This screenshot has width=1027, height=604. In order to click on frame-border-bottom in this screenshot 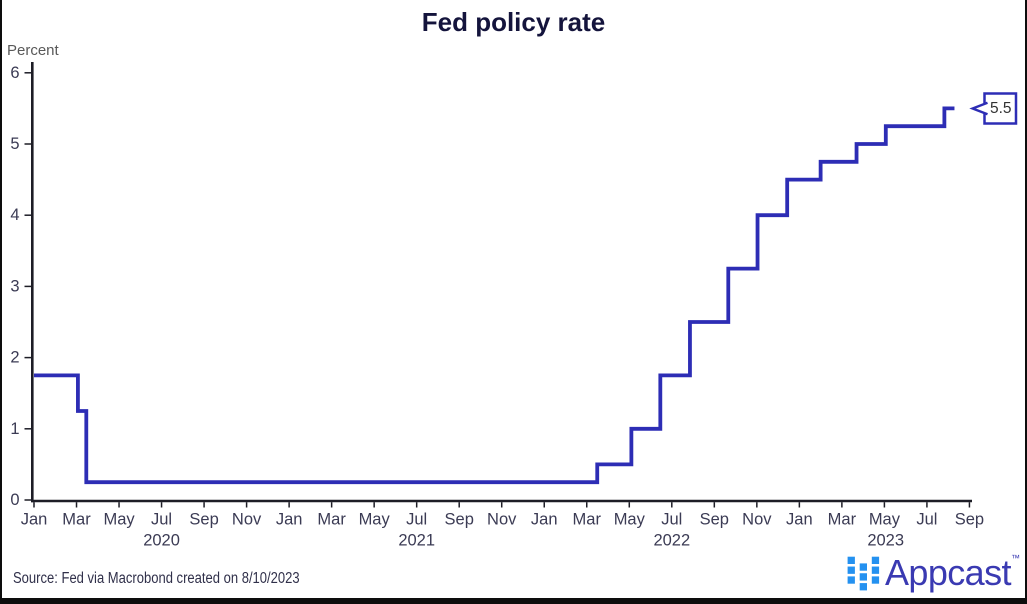, I will do `click(513, 601)`.